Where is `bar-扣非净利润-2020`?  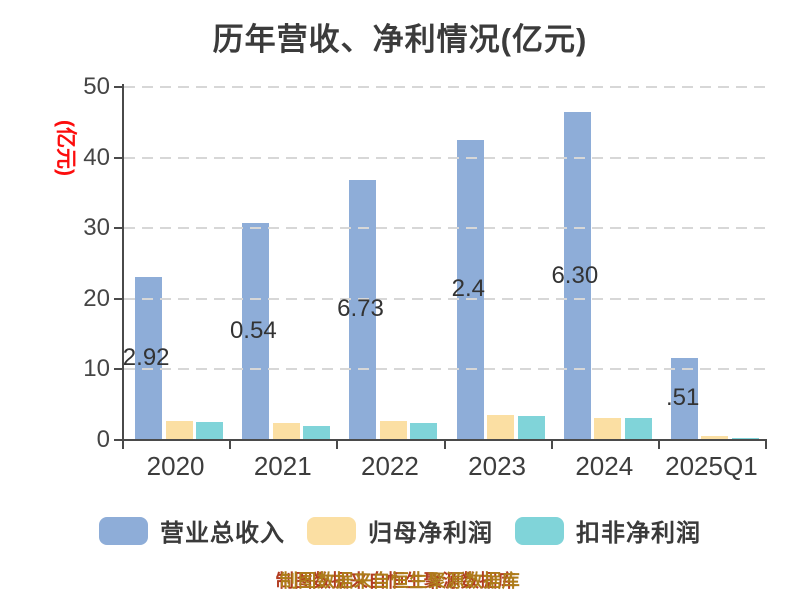
bar-扣非净利润-2020 is located at coordinates (209, 430).